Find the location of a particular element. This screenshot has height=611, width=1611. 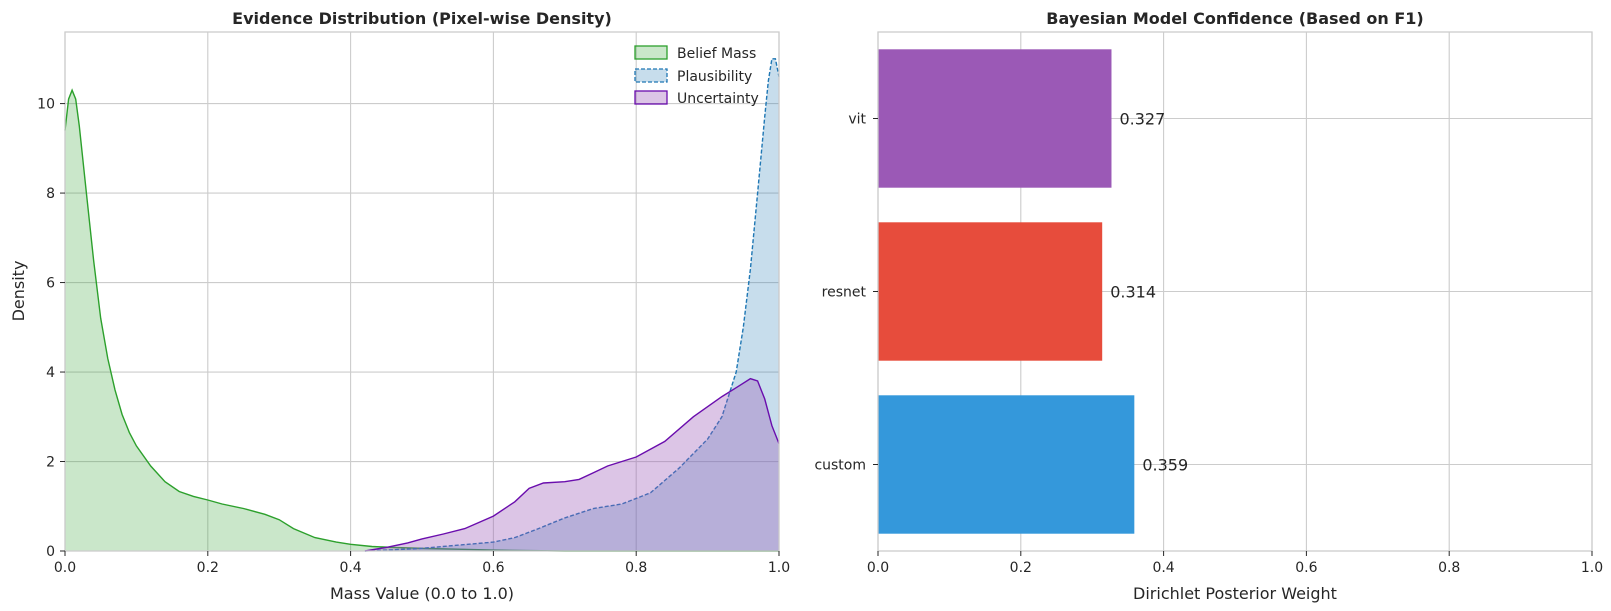

bar-x-tick-label: 0.6 is located at coordinates (1306, 568).